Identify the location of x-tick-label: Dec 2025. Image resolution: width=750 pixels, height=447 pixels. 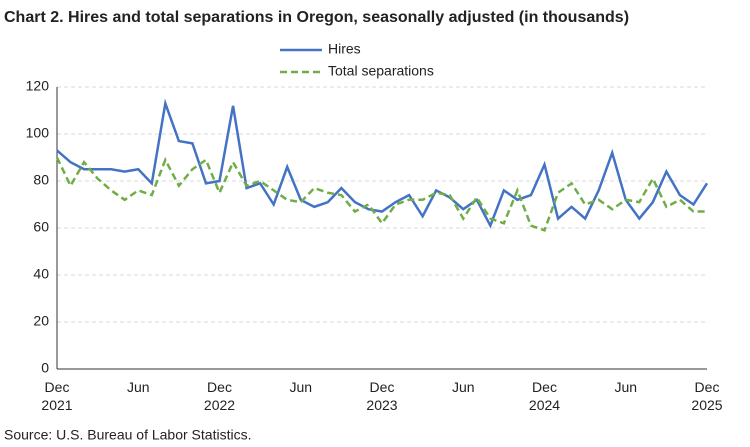
(707, 396).